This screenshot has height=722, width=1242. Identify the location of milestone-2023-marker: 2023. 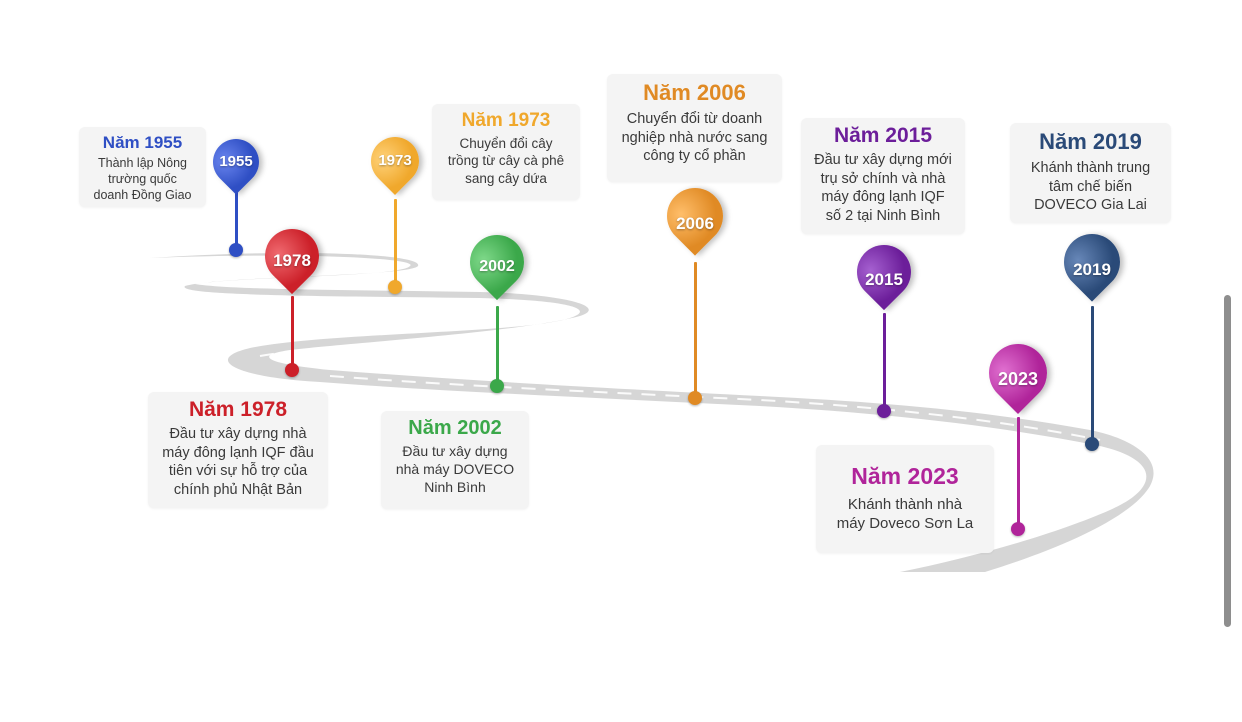
(1018, 433).